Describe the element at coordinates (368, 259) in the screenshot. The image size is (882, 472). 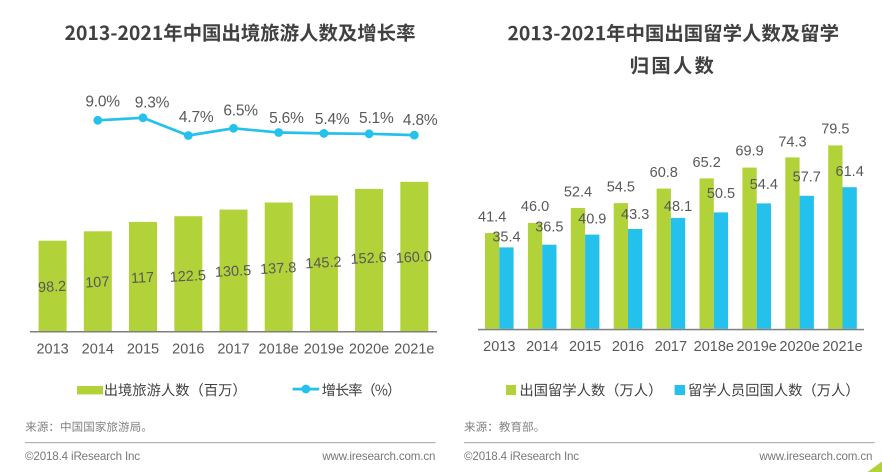
I see `svg-text: 152.6` at that location.